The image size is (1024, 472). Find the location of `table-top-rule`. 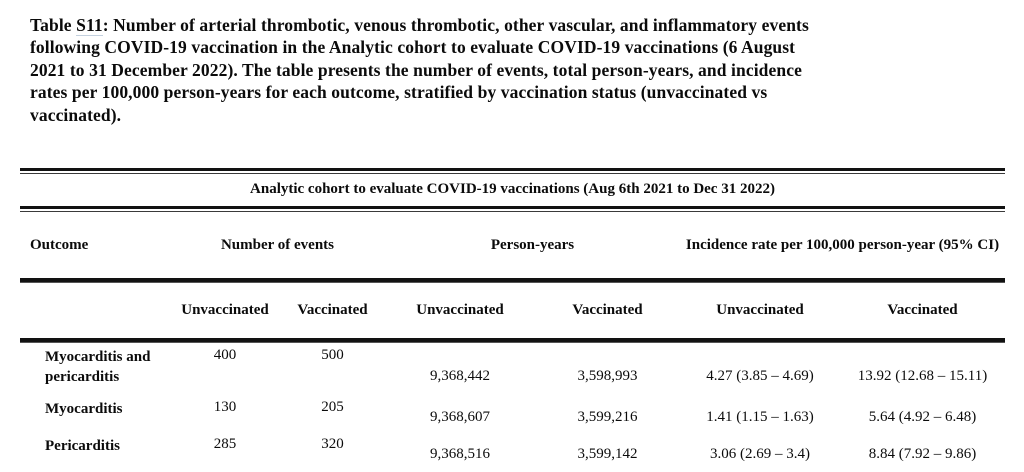

table-top-rule is located at coordinates (512, 171).